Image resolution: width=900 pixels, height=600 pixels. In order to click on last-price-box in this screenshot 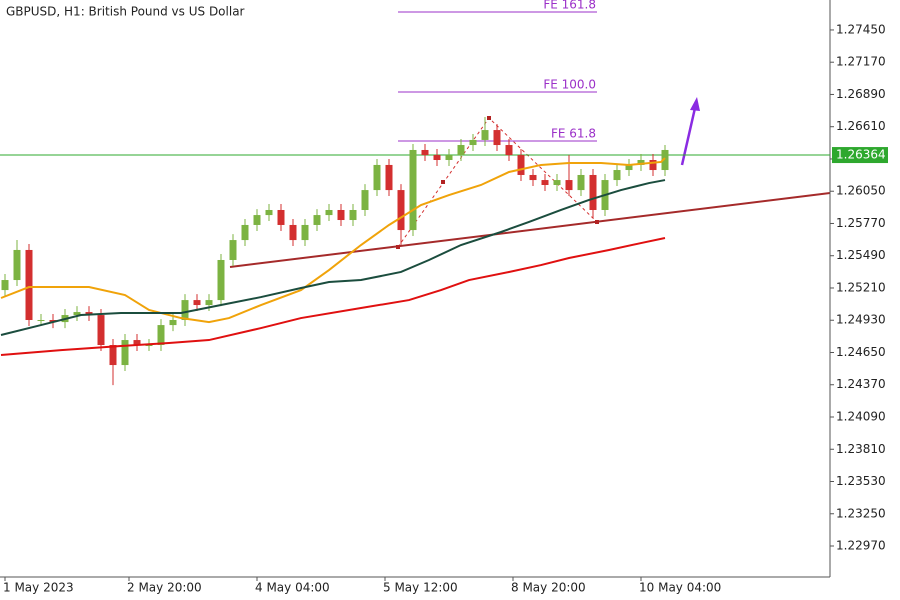, I will do `click(860, 155)`.